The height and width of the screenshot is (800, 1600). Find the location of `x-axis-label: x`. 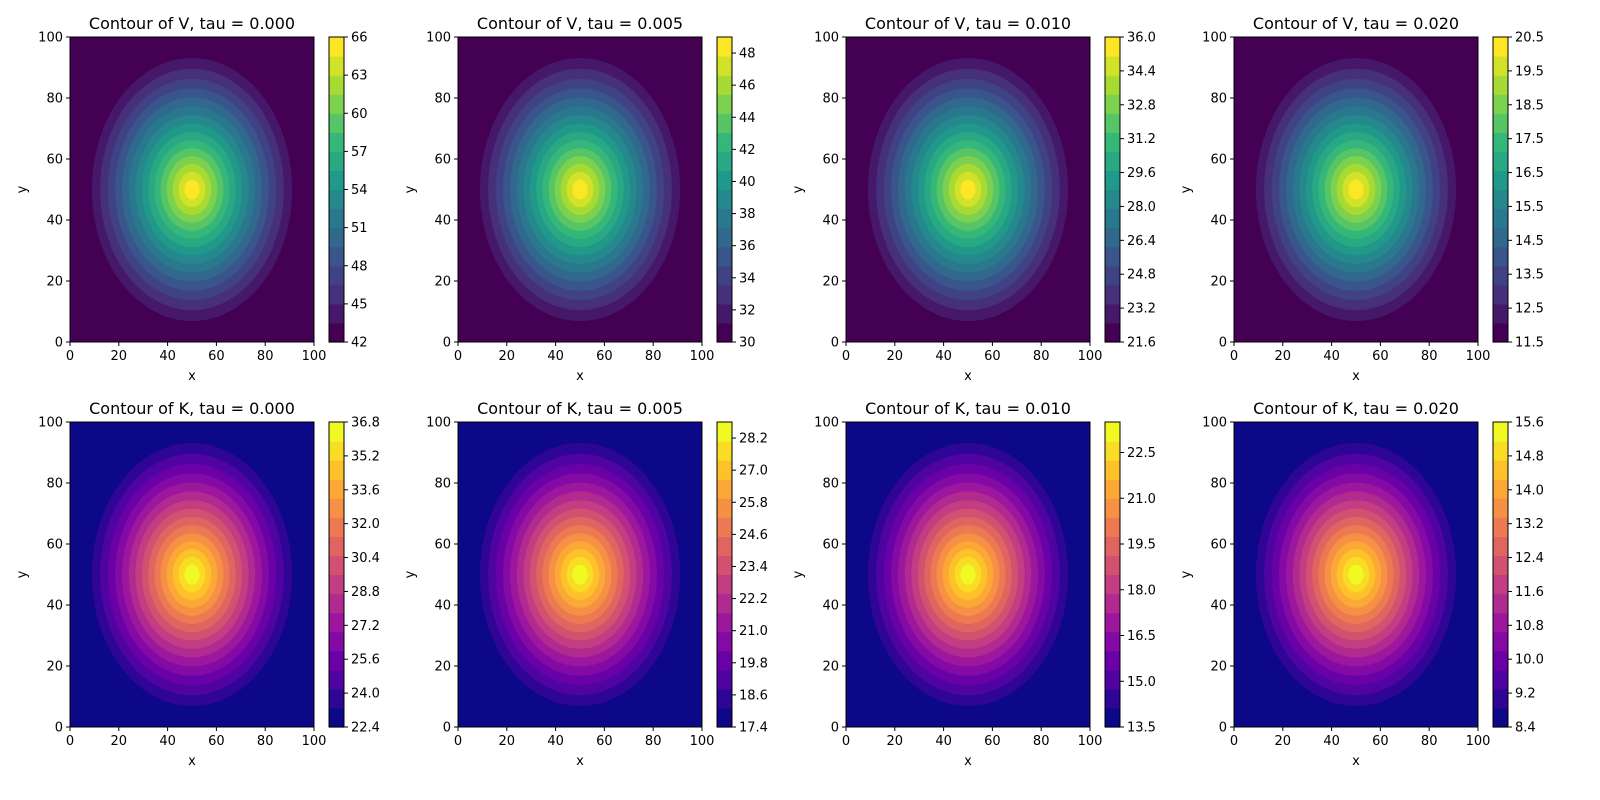

x-axis-label: x is located at coordinates (580, 376).